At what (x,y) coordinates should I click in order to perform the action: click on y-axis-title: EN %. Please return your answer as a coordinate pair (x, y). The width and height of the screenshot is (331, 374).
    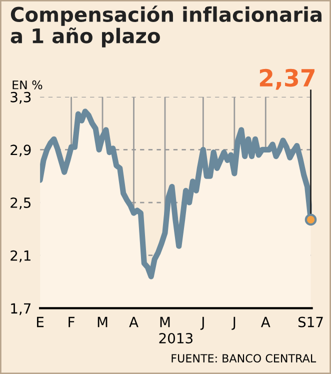
    Looking at the image, I should click on (27, 85).